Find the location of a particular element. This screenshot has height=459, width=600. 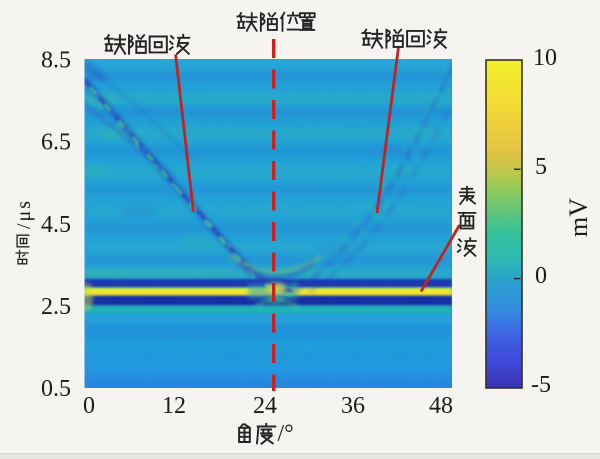

svg-text: -5 is located at coordinates (541, 385).